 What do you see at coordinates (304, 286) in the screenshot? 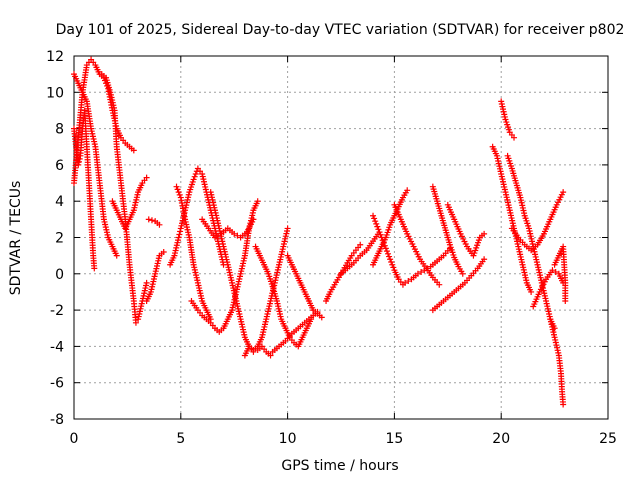
I see `series-arc-p` at bounding box center [304, 286].